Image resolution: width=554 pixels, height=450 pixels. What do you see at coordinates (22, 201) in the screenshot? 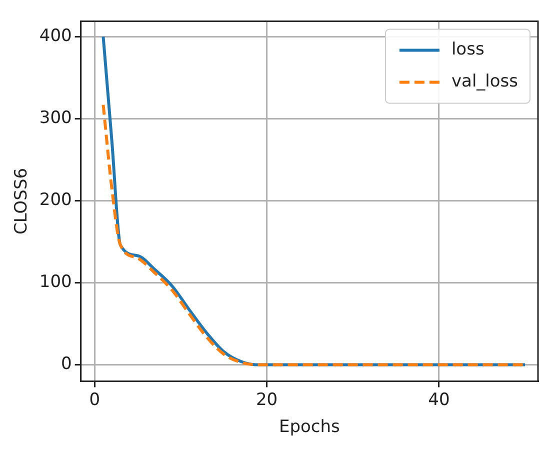
I see `y-axis-title: CLOSS6` at bounding box center [22, 201].